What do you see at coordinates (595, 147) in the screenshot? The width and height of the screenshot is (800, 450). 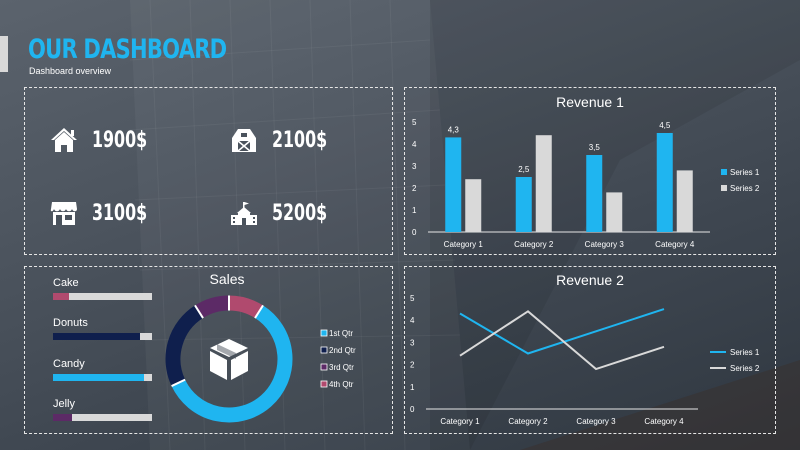 I see `data-label: 3,5` at bounding box center [595, 147].